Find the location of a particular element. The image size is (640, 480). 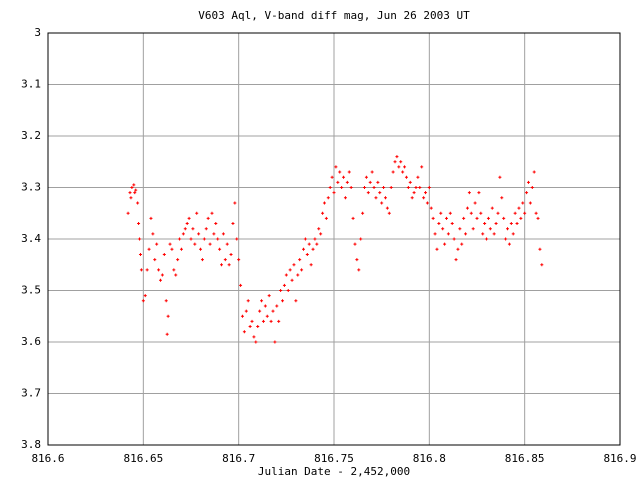

x-tick-label: 816.8 is located at coordinates (429, 458).